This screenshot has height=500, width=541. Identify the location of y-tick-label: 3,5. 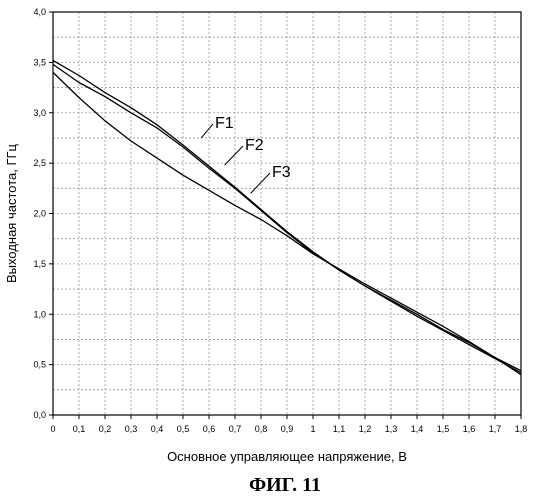
(39, 62).